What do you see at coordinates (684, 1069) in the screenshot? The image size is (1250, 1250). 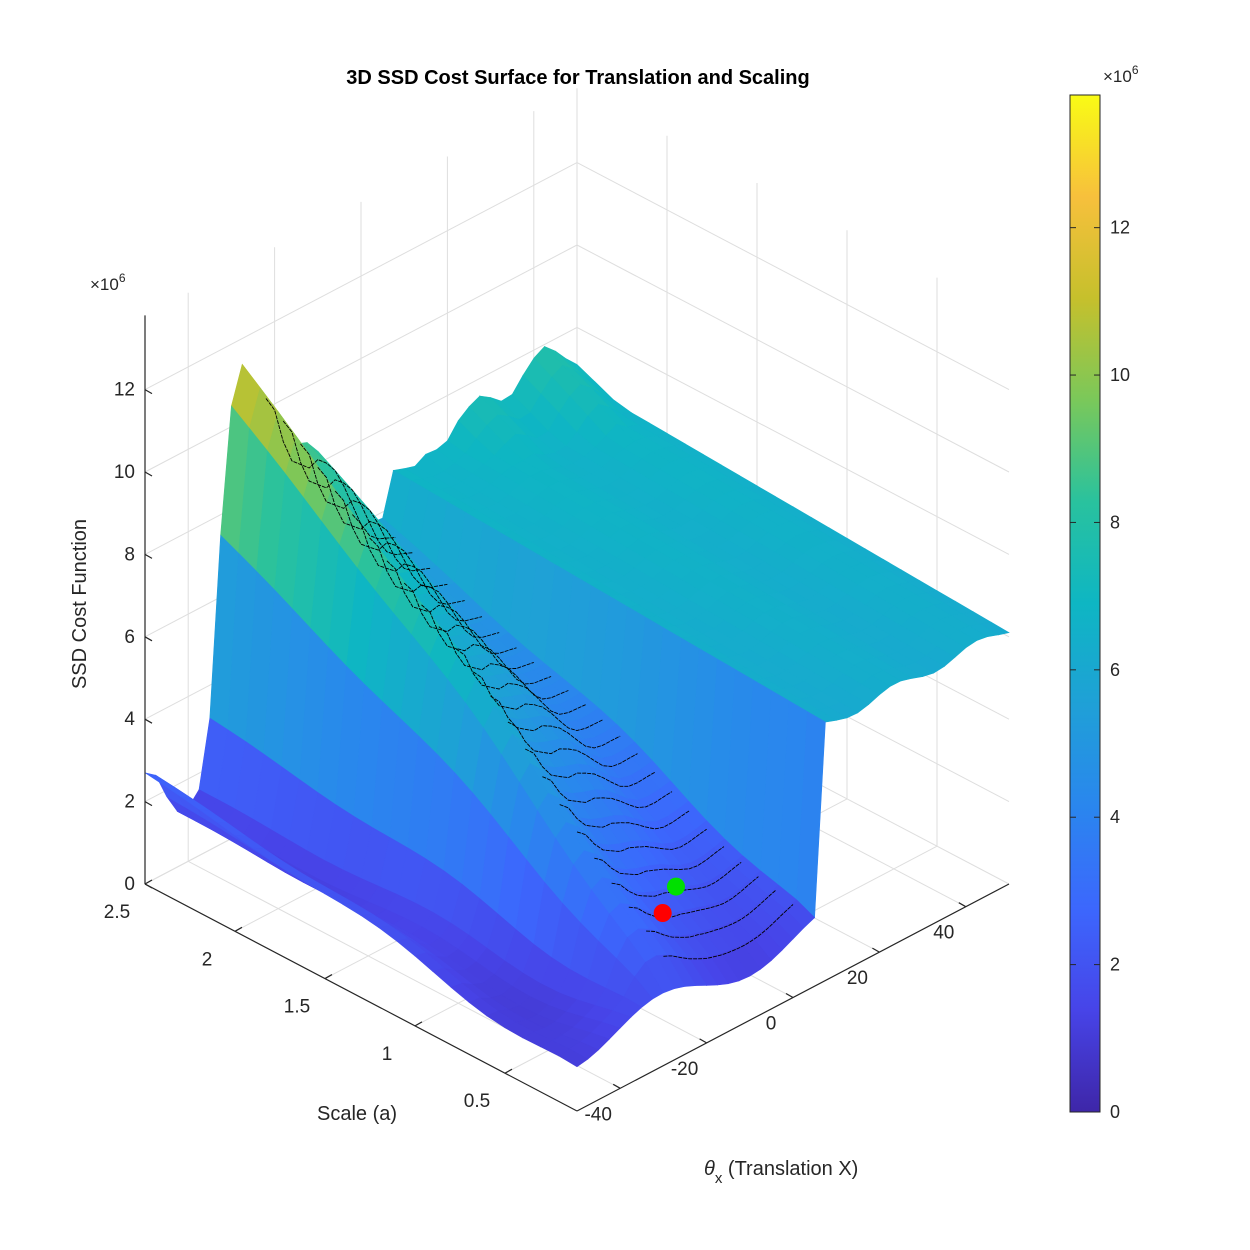 I see `x-tick-label: -20` at bounding box center [684, 1069].